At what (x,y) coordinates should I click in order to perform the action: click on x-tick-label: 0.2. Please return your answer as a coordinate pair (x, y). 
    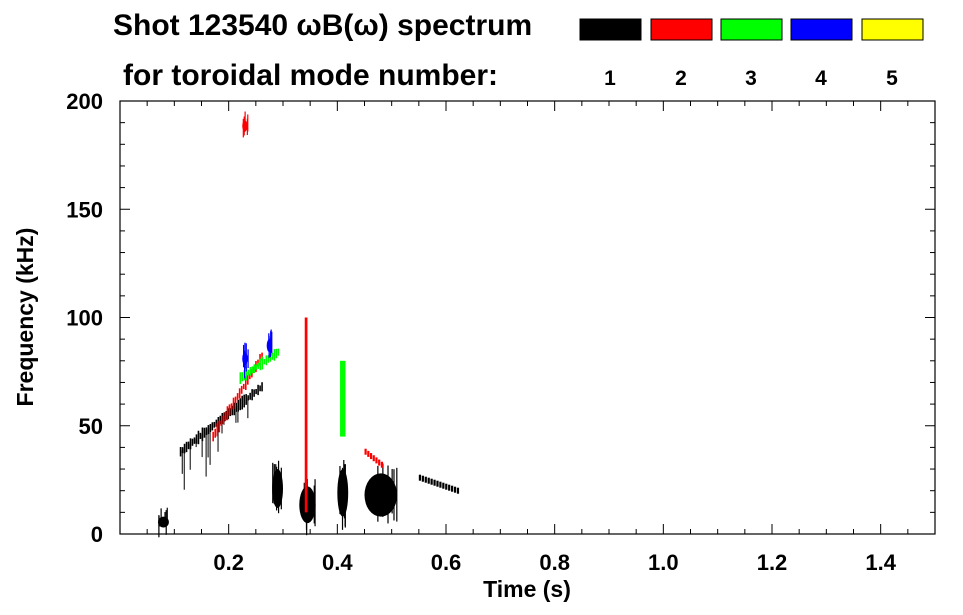
    Looking at the image, I should click on (228, 562).